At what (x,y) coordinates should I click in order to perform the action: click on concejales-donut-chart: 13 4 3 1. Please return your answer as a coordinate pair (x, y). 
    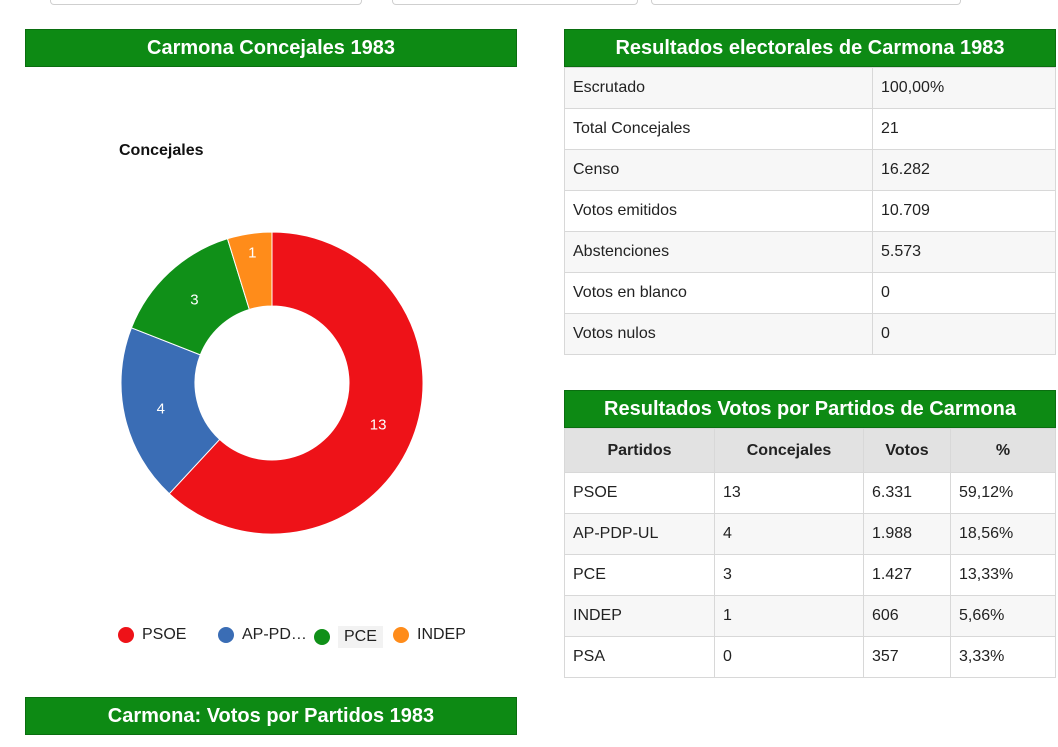
    Looking at the image, I should click on (272, 383).